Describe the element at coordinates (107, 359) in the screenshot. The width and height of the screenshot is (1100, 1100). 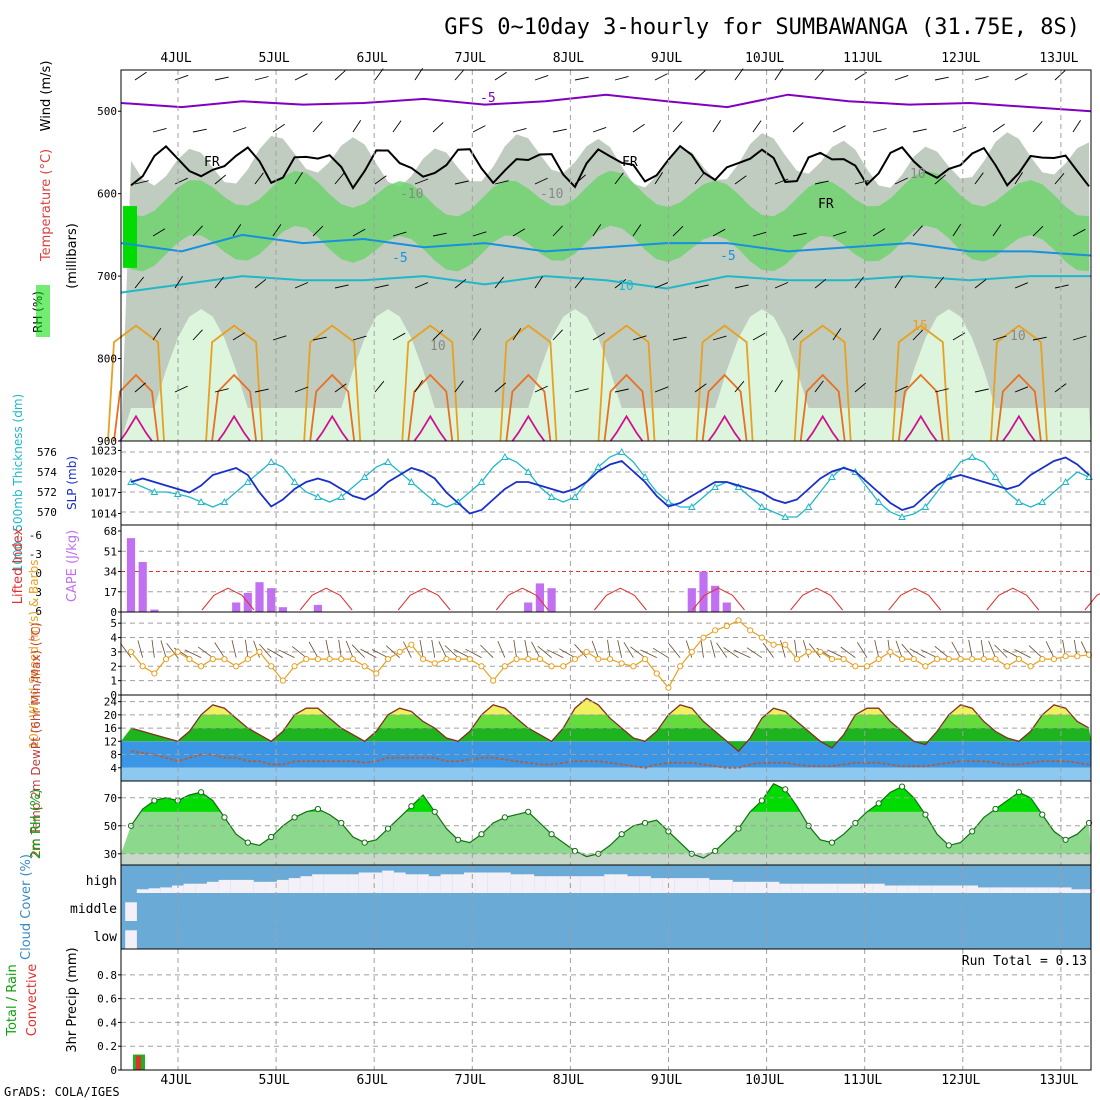
I see `pressure-tick: 800` at that location.